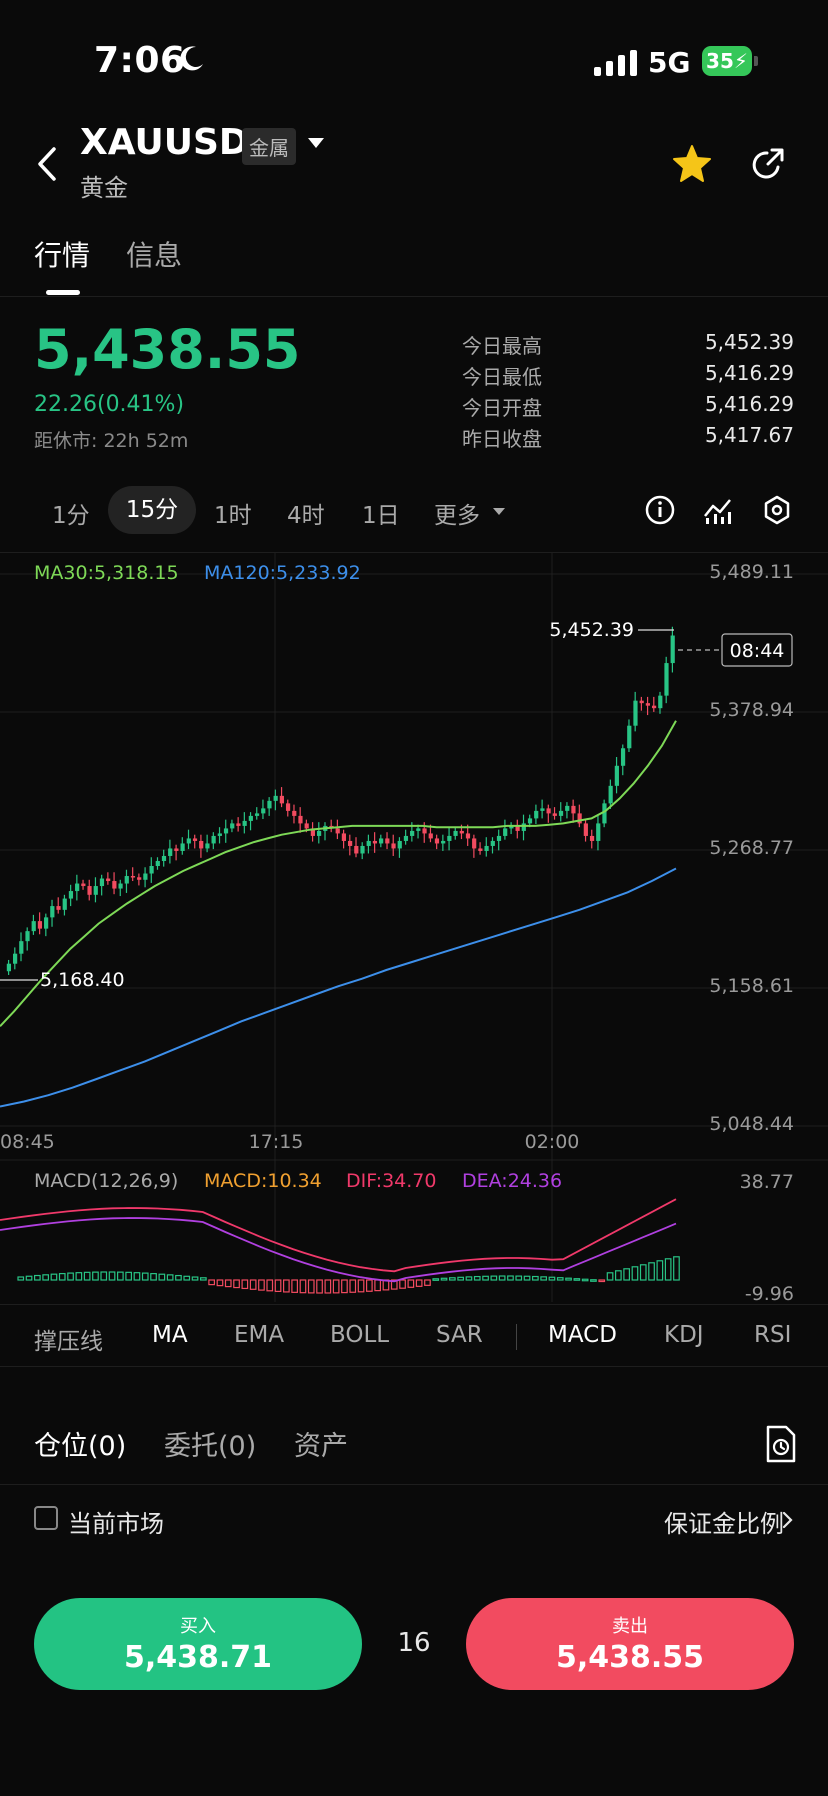  What do you see at coordinates (787, 1520) in the screenshot?
I see `chevron-right-icon` at bounding box center [787, 1520].